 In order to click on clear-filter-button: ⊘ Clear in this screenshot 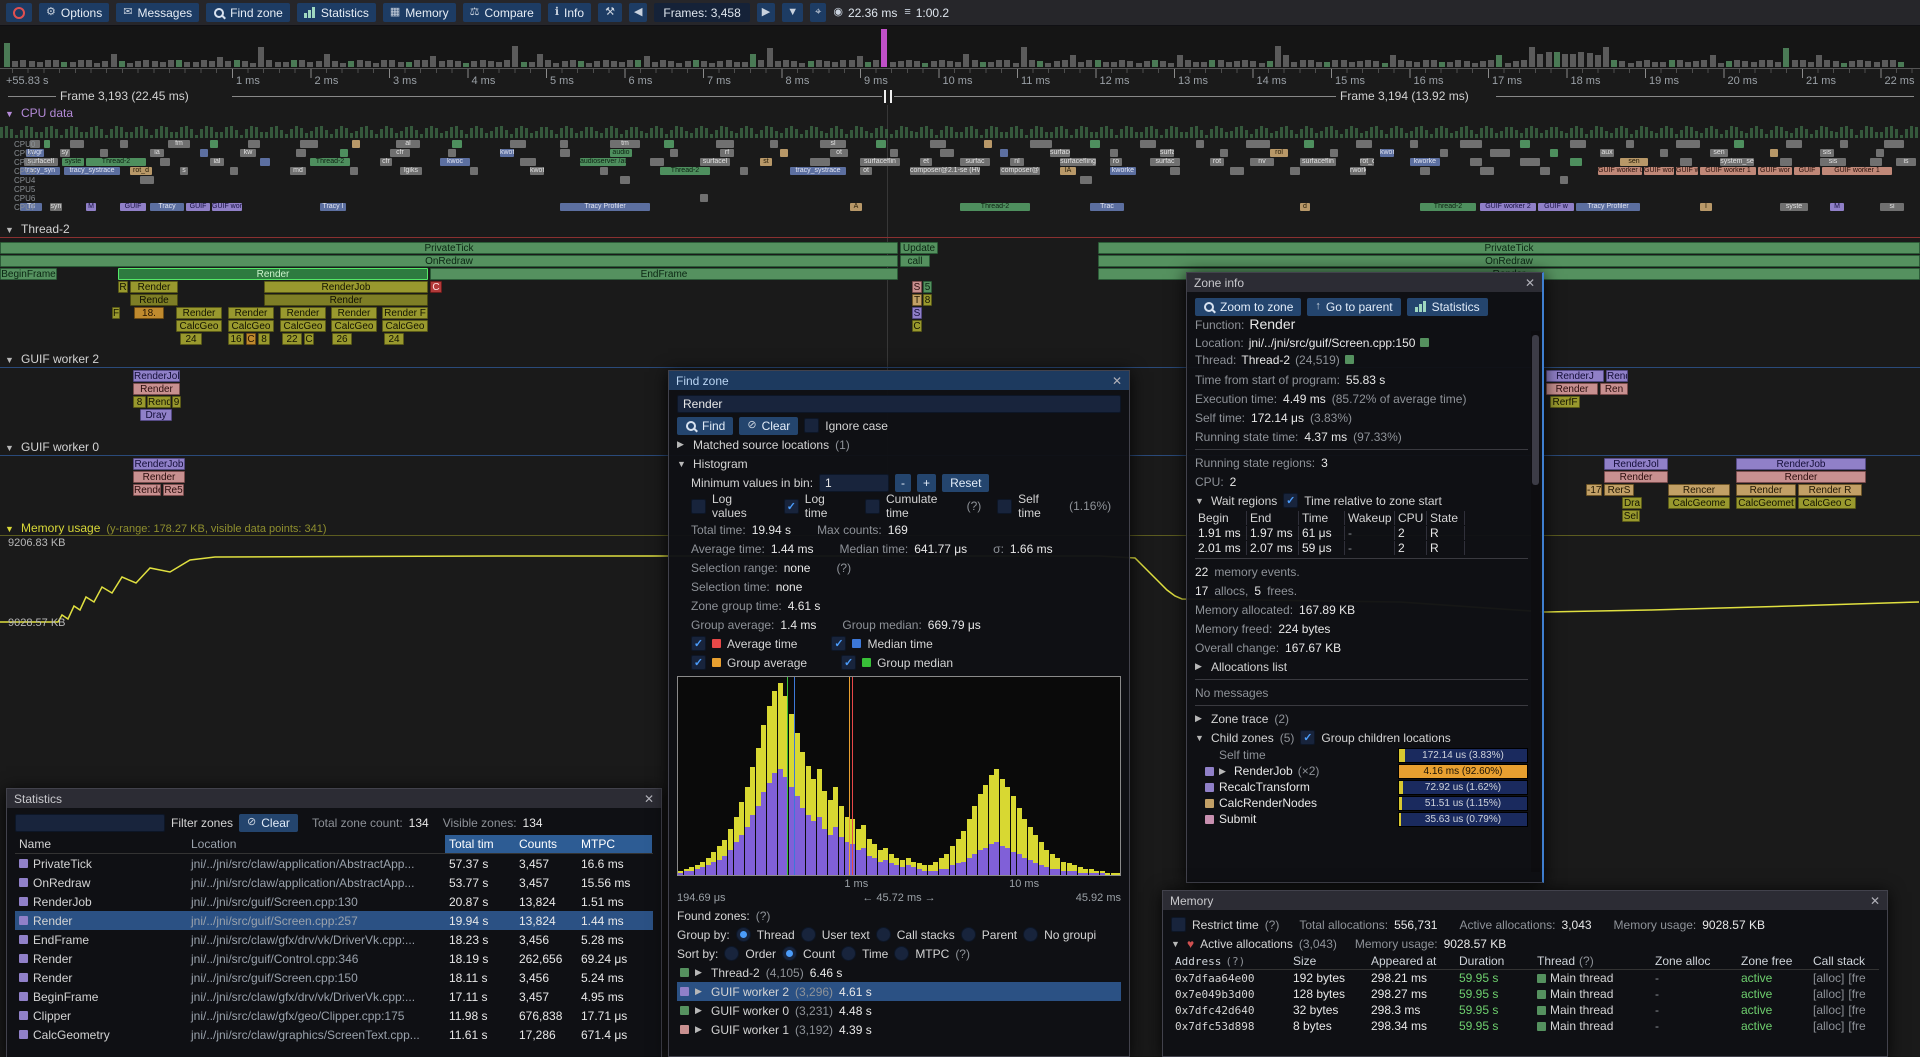, I will do `click(268, 822)`.